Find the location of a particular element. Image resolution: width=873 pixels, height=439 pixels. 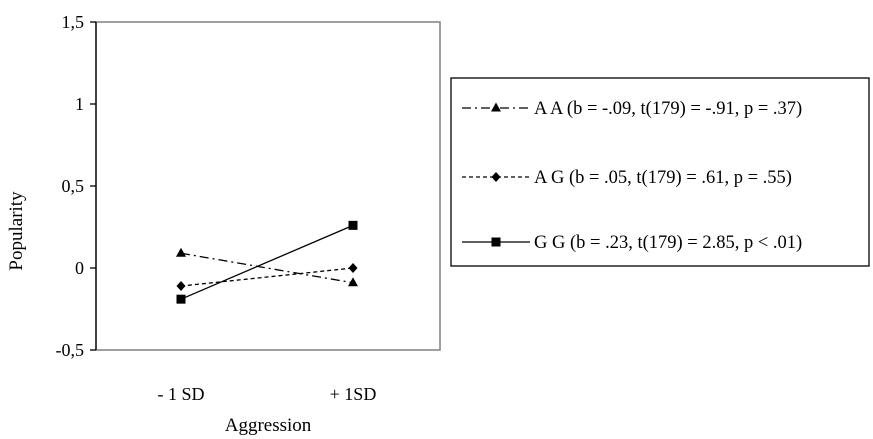

y-tick-label: 1,5 is located at coordinates (73, 22).